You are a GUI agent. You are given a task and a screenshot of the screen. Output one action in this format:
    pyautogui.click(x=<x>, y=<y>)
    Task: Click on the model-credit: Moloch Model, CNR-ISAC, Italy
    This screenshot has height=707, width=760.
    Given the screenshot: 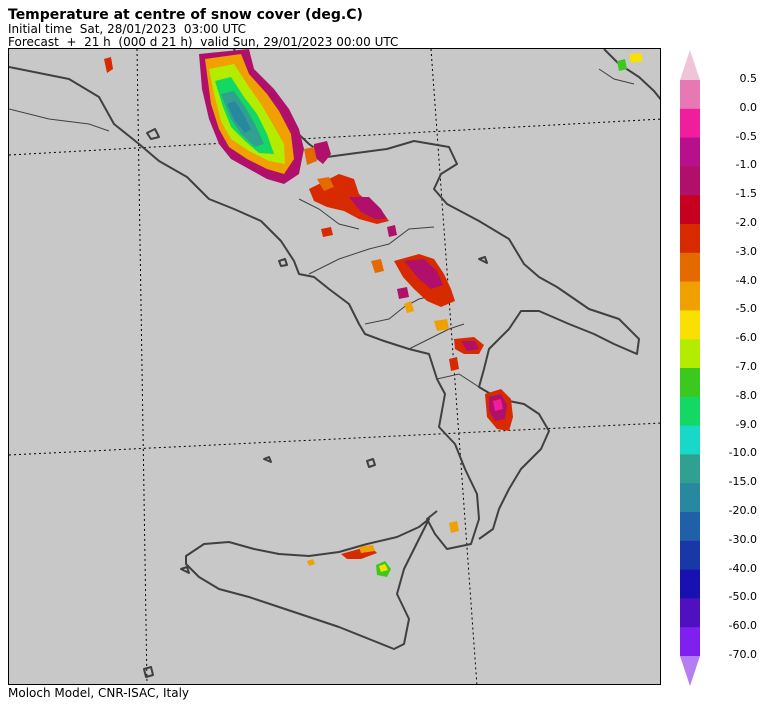 What is the action you would take?
    pyautogui.click(x=99, y=693)
    